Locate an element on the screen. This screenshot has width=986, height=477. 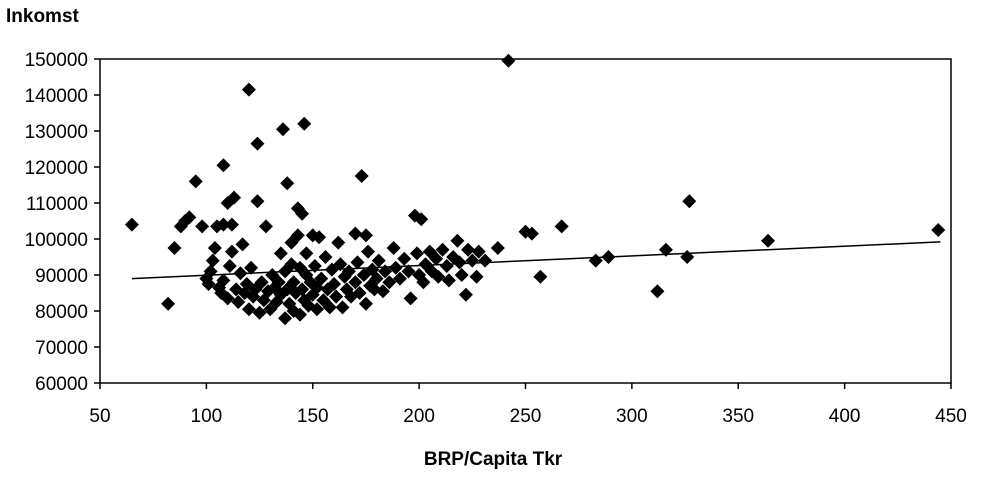
y-tick-label: 120000 is located at coordinates (56, 168).